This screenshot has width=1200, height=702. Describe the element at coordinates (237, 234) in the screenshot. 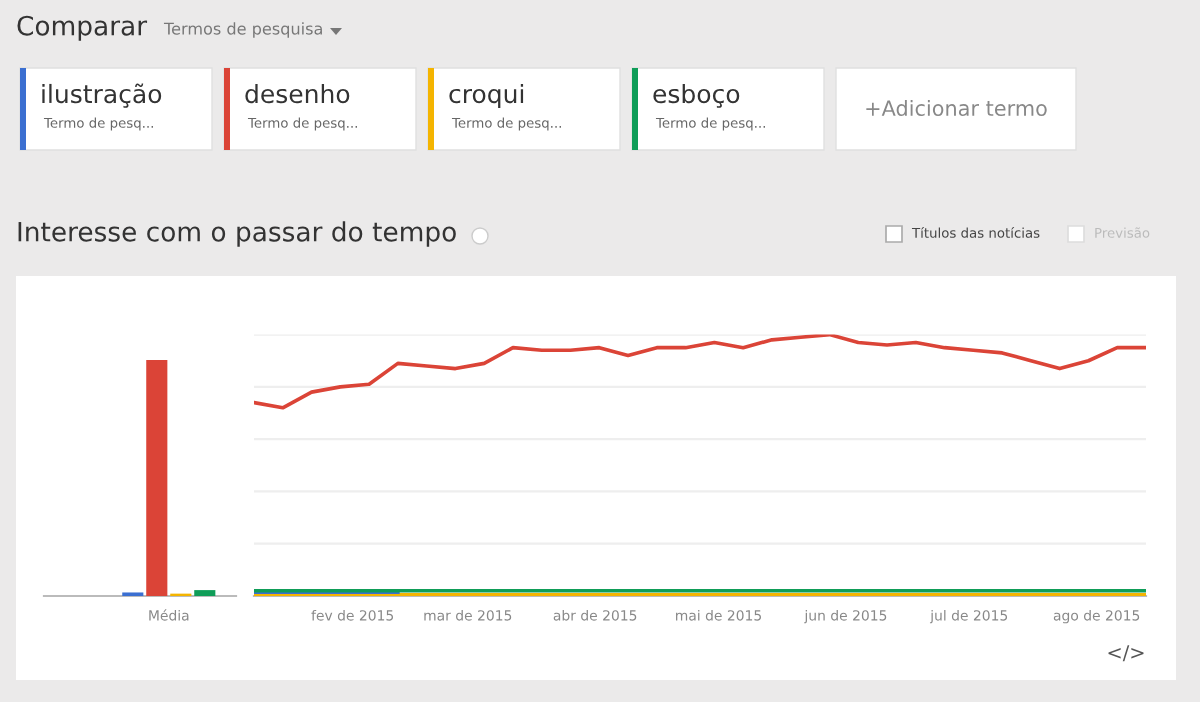

I see `chart-title: Interesse com o passar do tempo` at that location.